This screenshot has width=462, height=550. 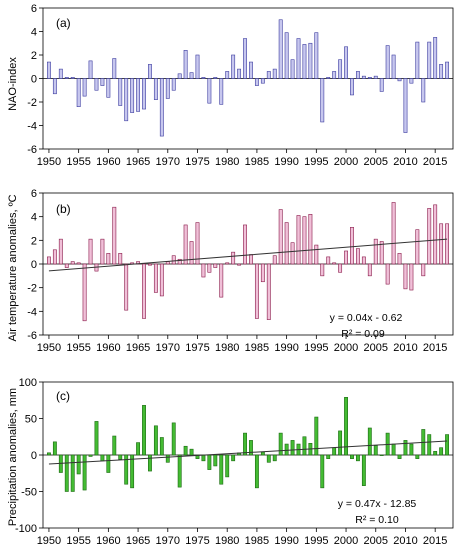 I want to click on y-tick-label: 4, so click(x=34, y=33).